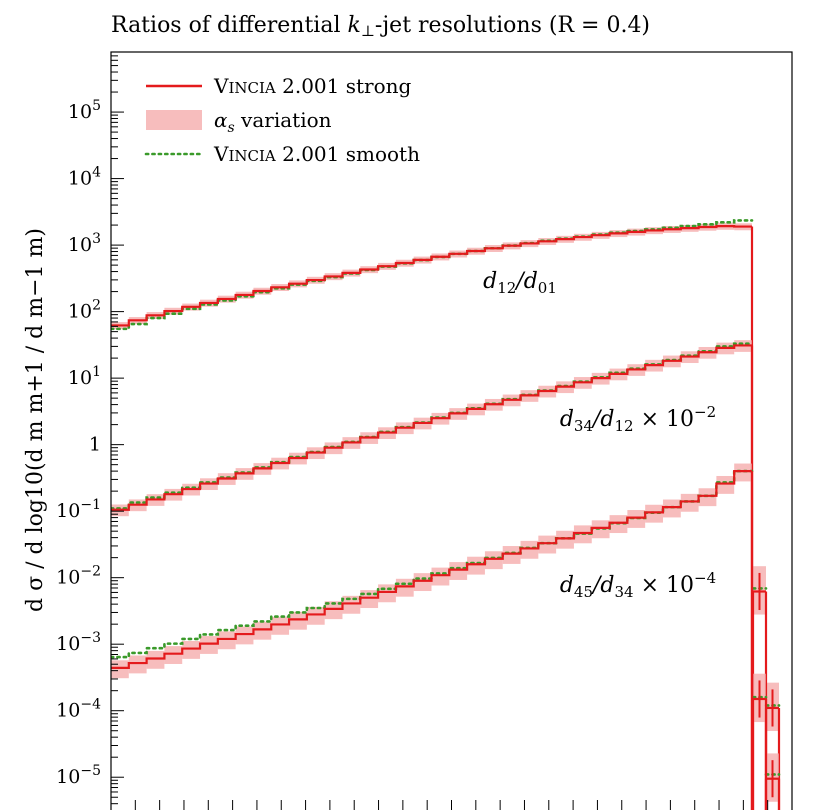  I want to click on y-axis-label: d σ / d log10(d m m+1 / d m−1 m), so click(35, 420).